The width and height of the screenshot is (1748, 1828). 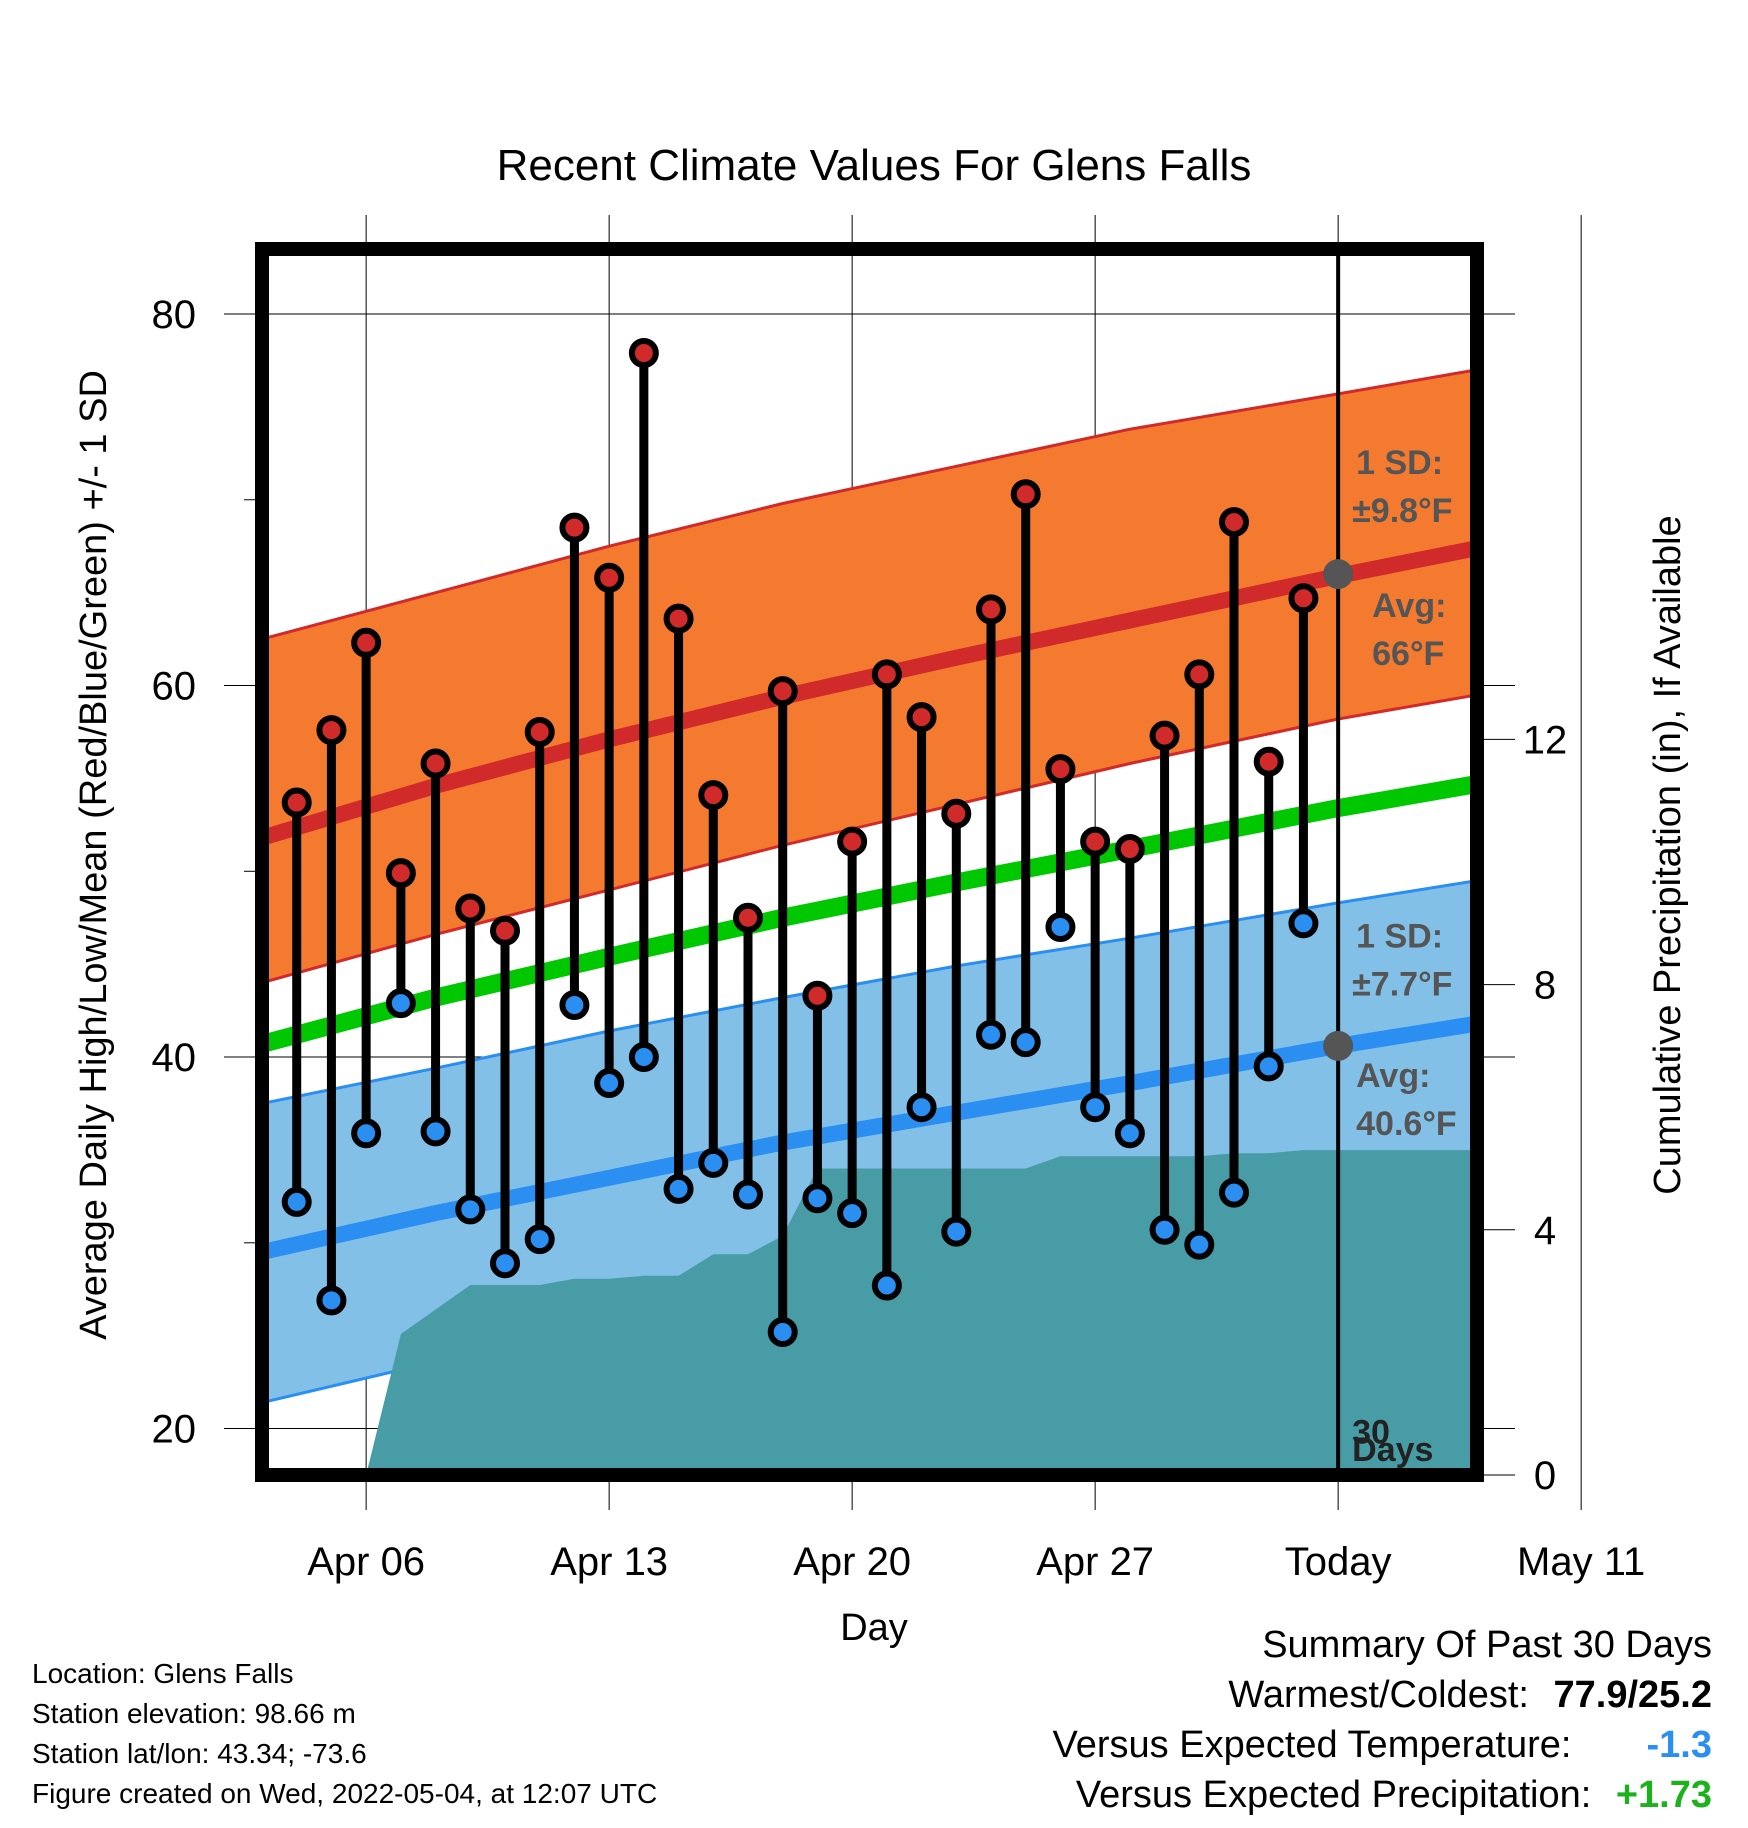 I want to click on elevation-text: Station elevation: 98.66 m, so click(x=194, y=1713).